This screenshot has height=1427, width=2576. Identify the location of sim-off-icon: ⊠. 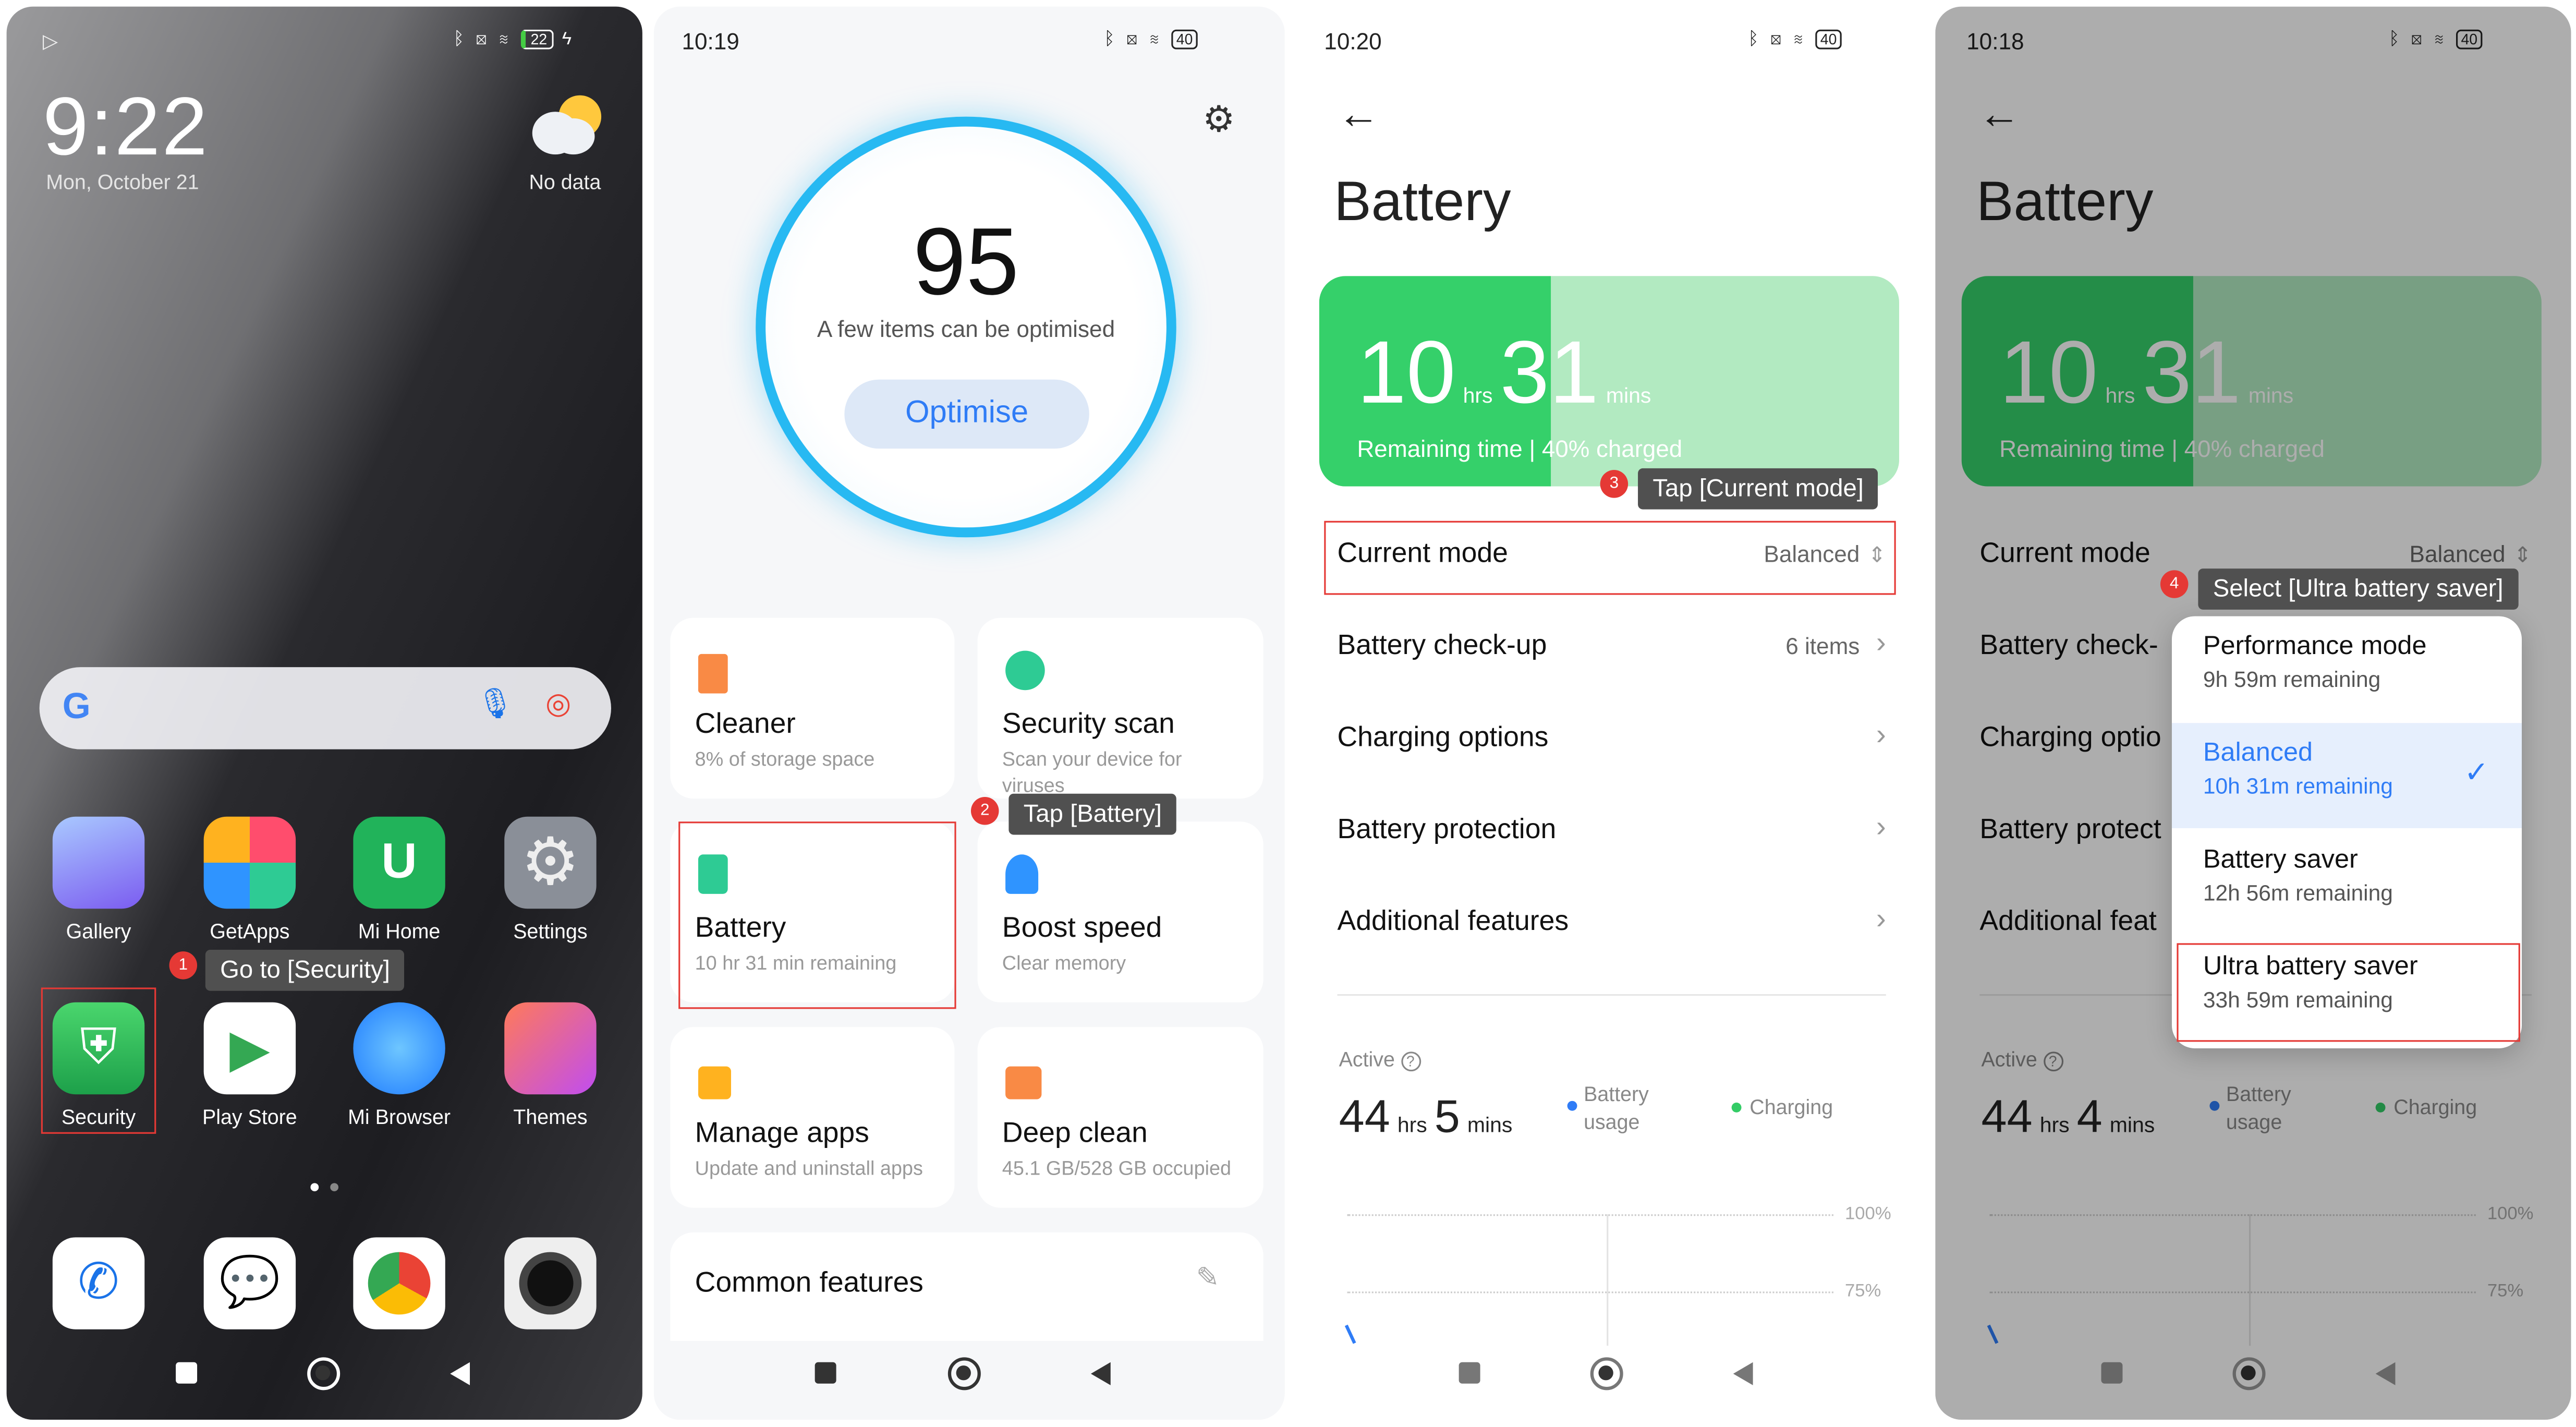
(1133, 39).